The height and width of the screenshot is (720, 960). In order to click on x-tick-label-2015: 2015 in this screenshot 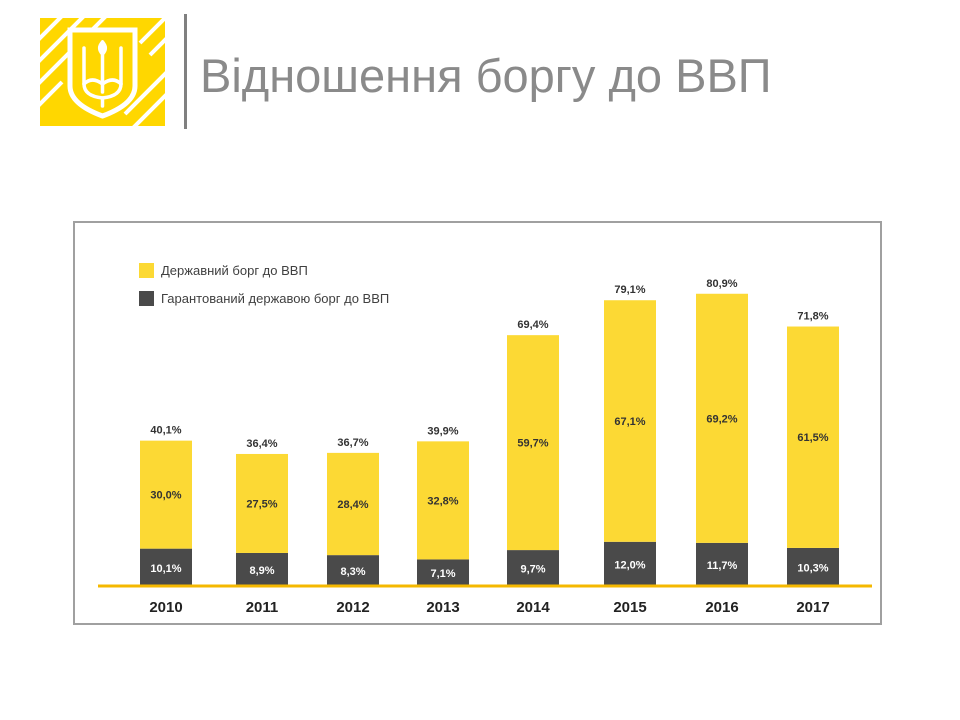, I will do `click(629, 607)`.